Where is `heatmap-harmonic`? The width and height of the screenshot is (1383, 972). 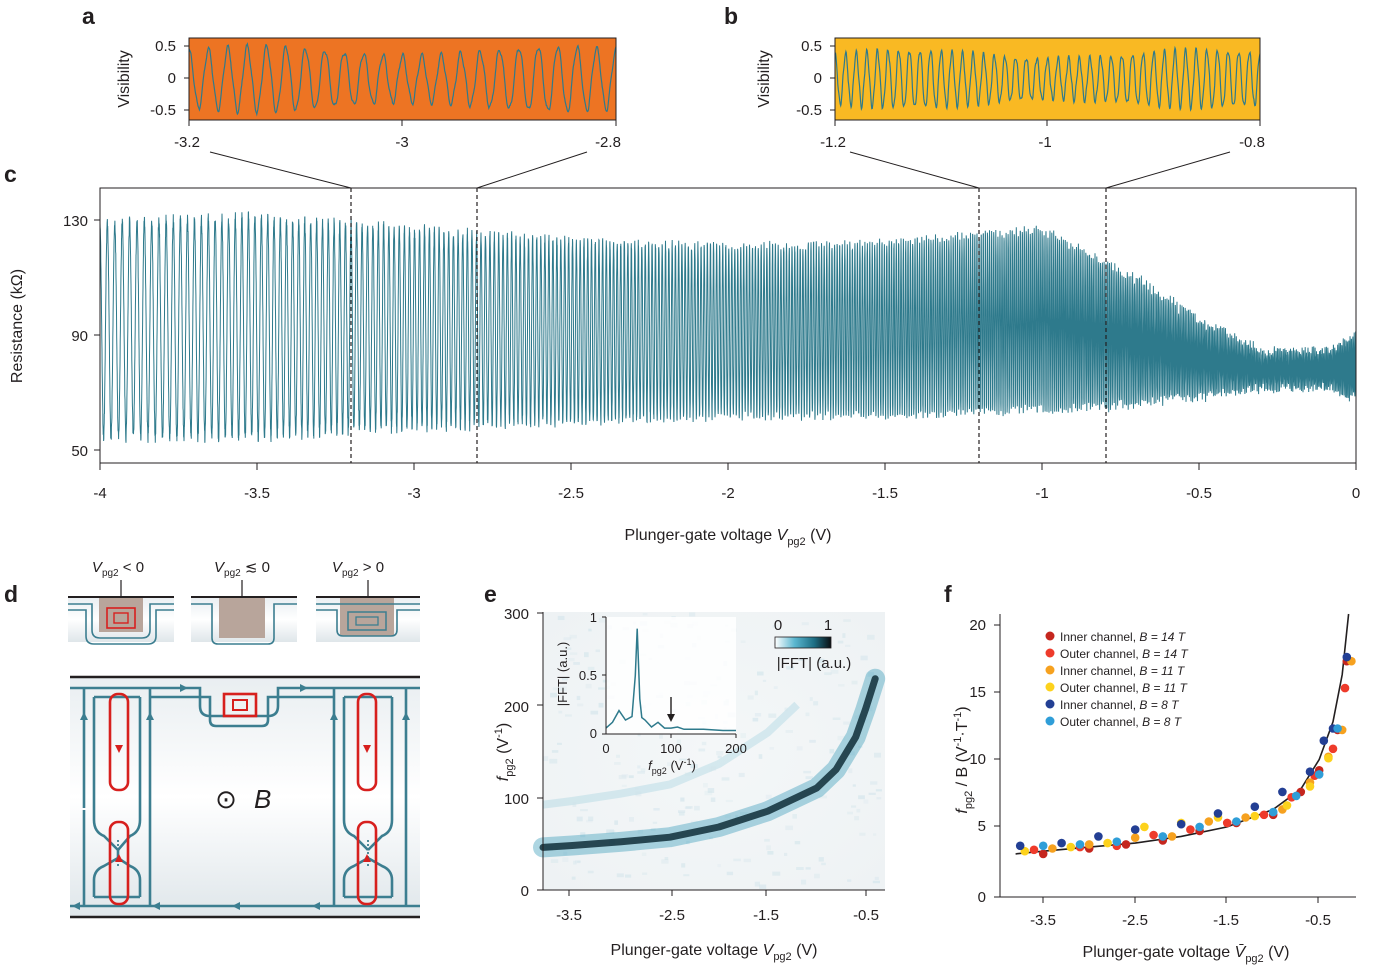
heatmap-harmonic is located at coordinates (671, 755).